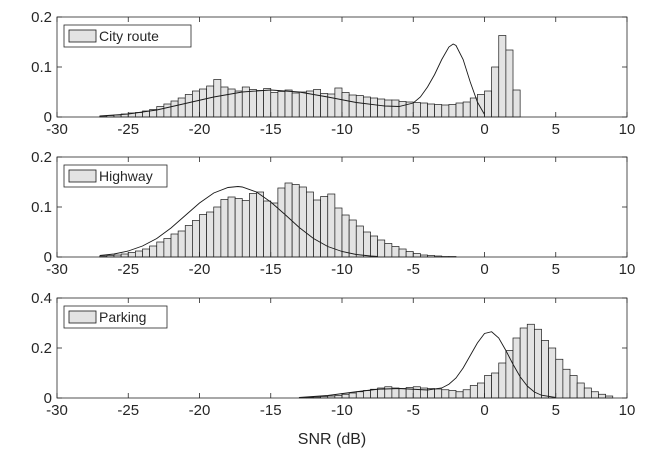 This screenshot has width=645, height=450. I want to click on legend-label: Parking, so click(122, 317).